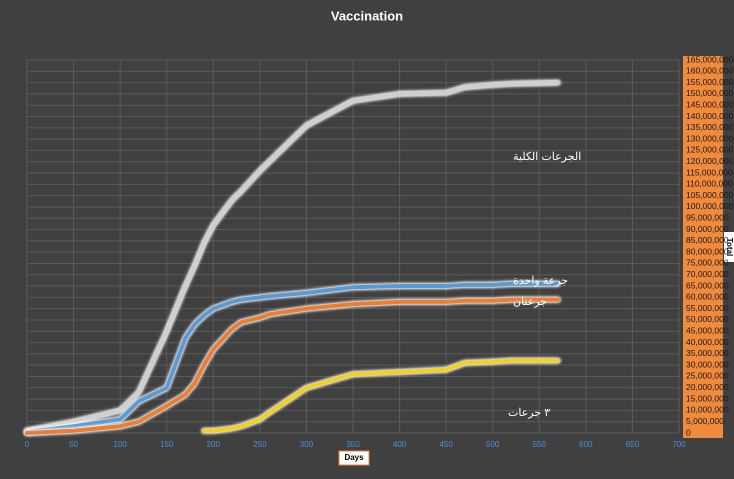  What do you see at coordinates (710, 71) in the screenshot?
I see `y-tick-label: 160,000,000` at bounding box center [710, 71].